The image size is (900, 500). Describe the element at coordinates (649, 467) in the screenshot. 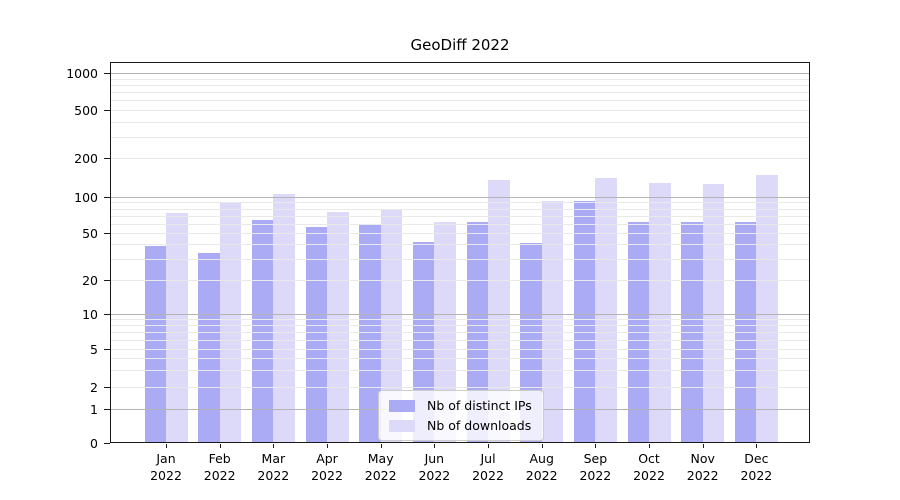

I see `x-tick-label: Oct 2022` at that location.